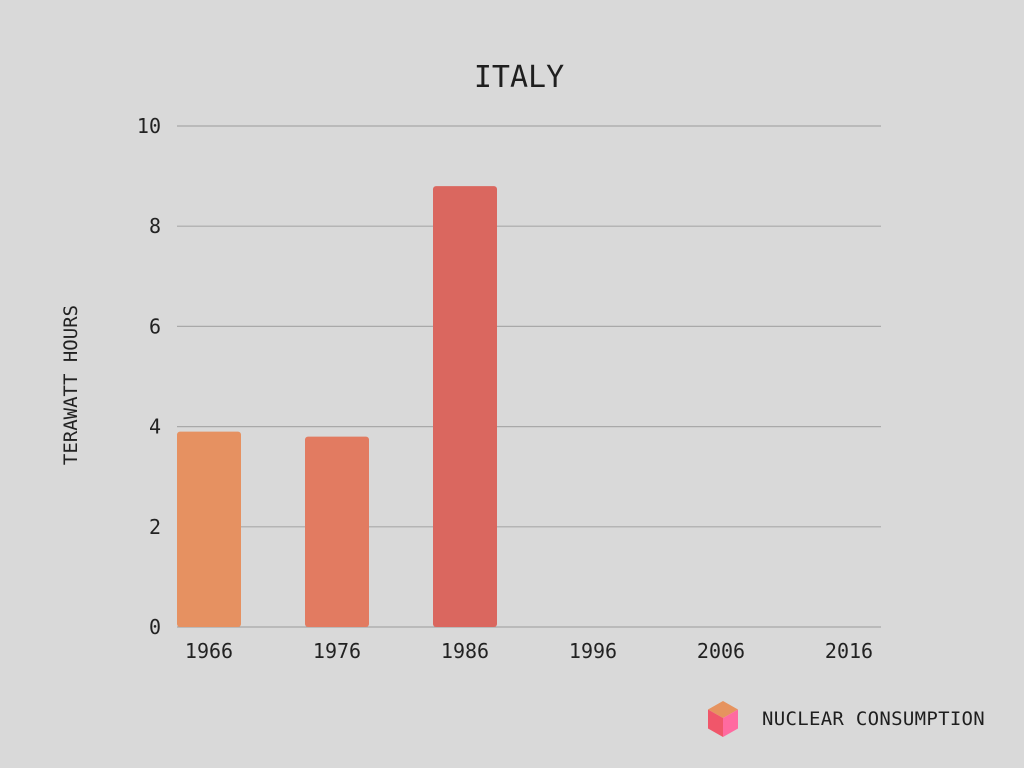  I want to click on x-tick-label: 1996, so click(593, 651).